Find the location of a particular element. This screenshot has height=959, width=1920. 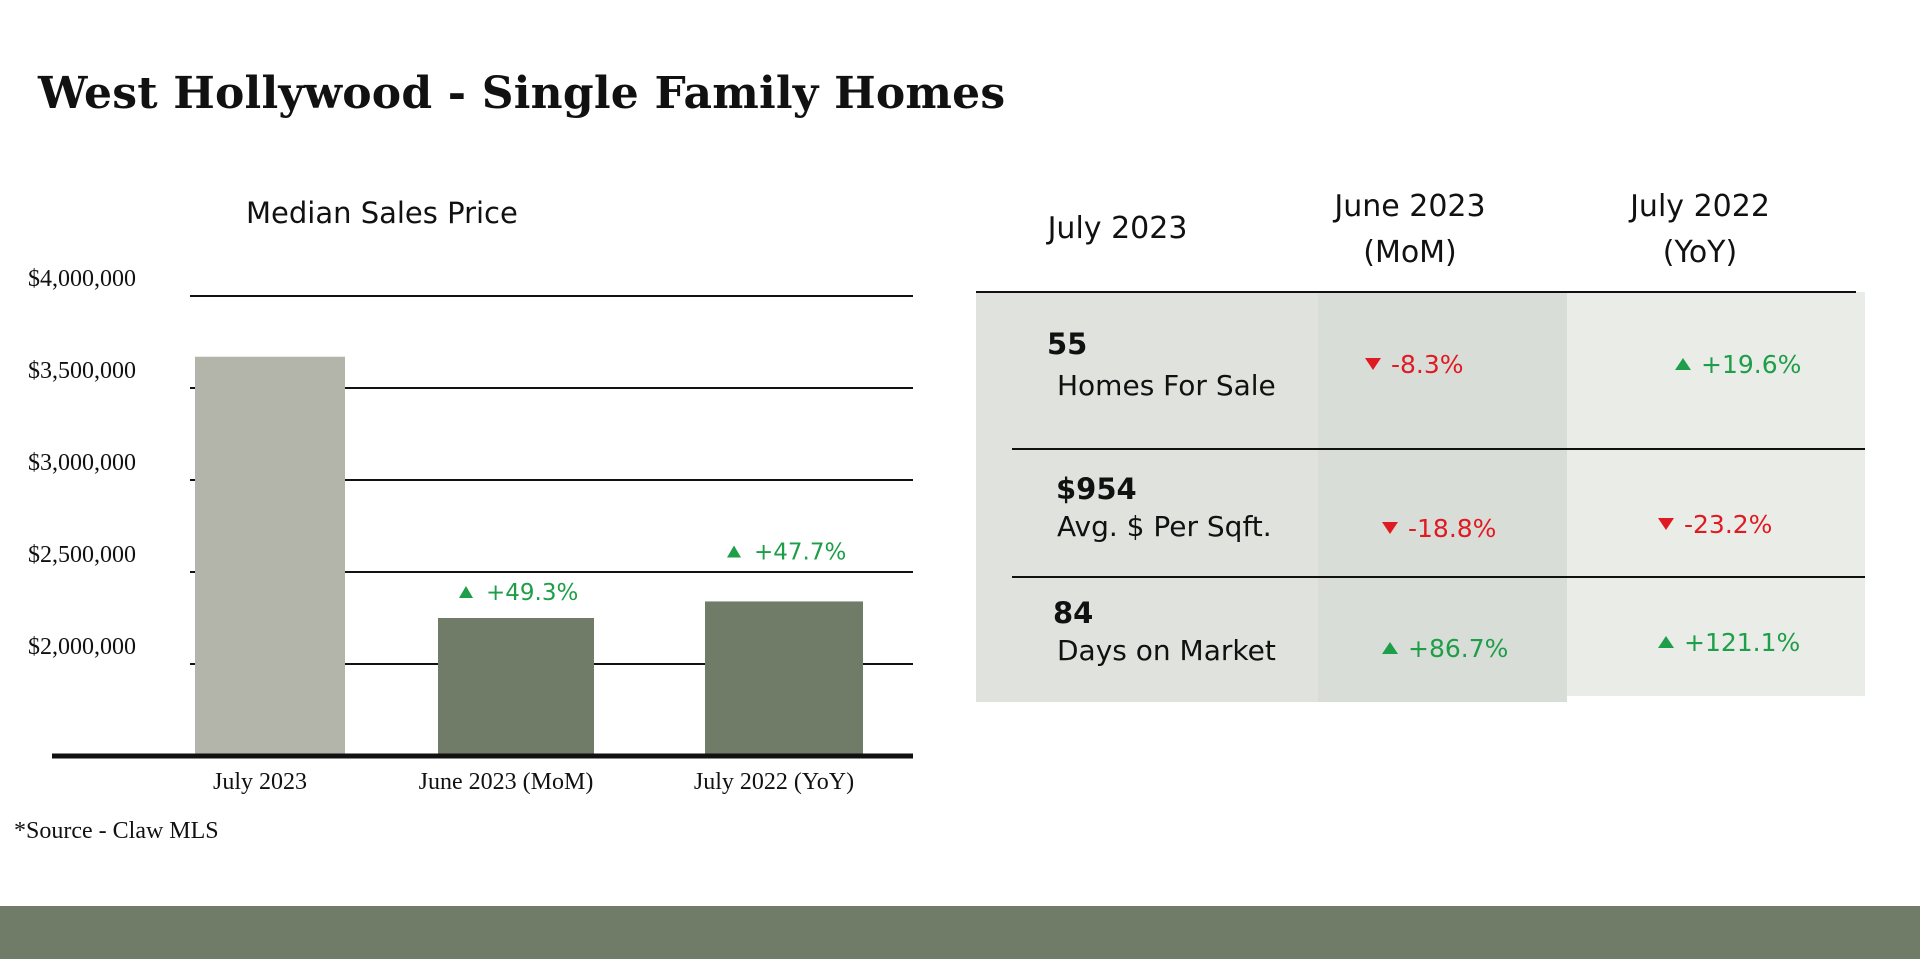

price-per-sqft-label: Avg. $ Per Sqft. is located at coordinates (1164, 526).